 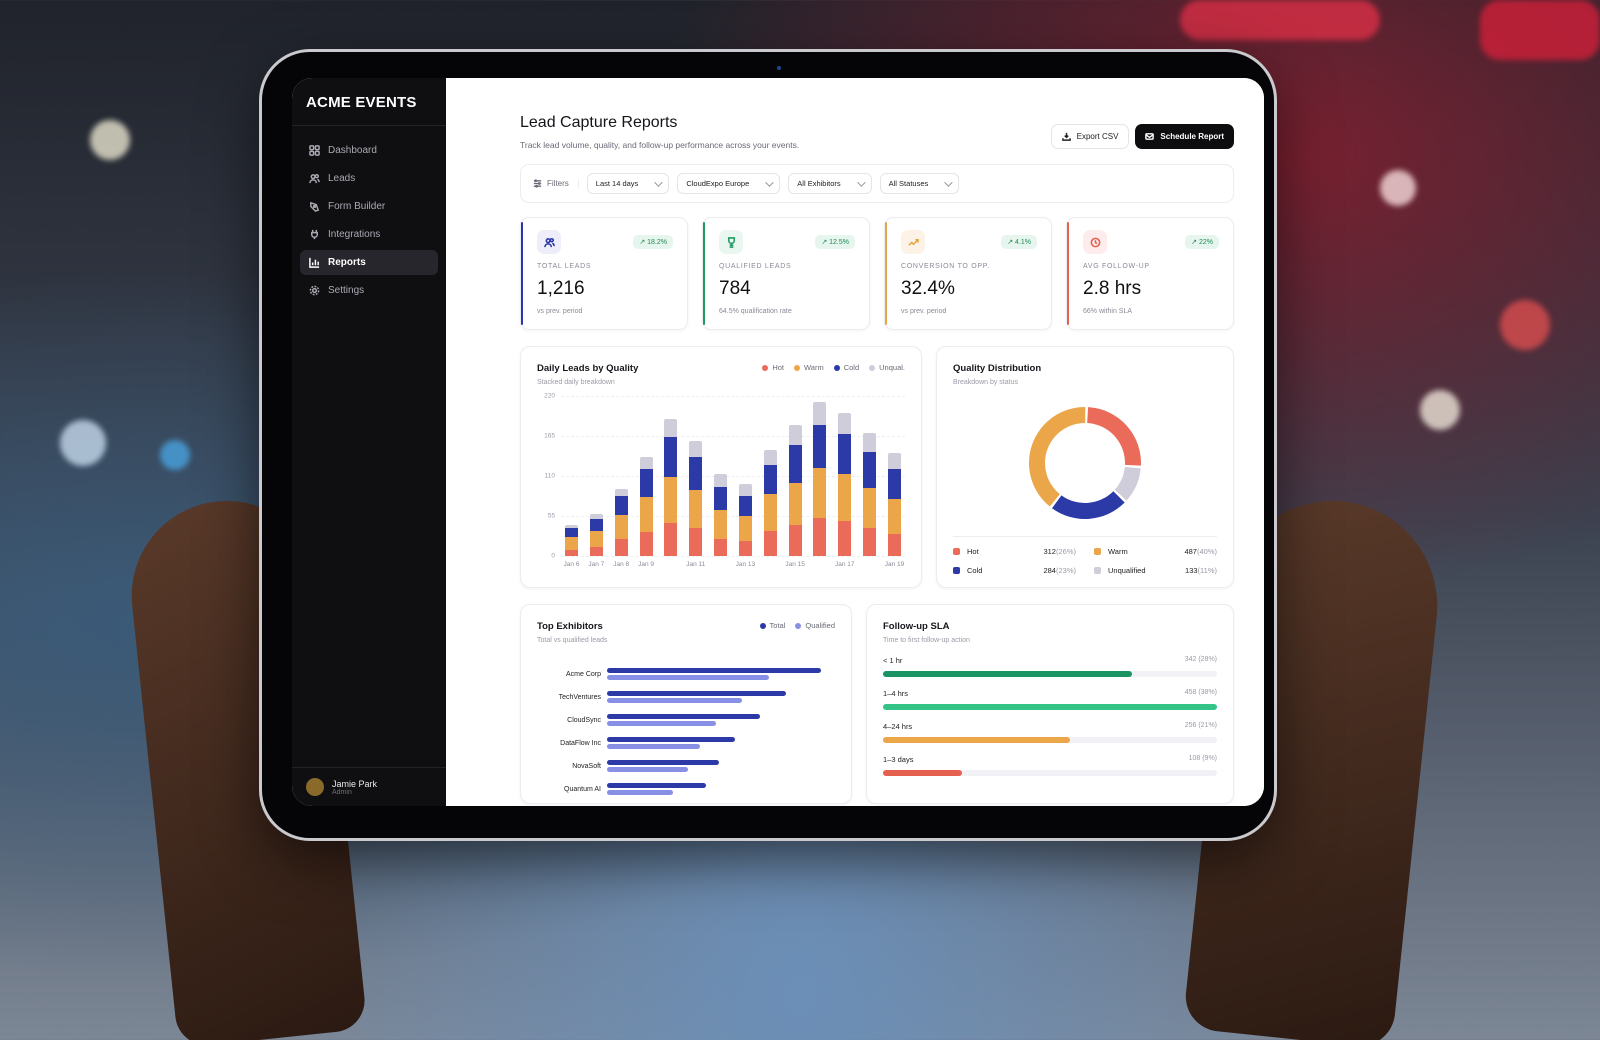 What do you see at coordinates (686, 720) in the screenshot?
I see `exhibitor-row: CloudSync` at bounding box center [686, 720].